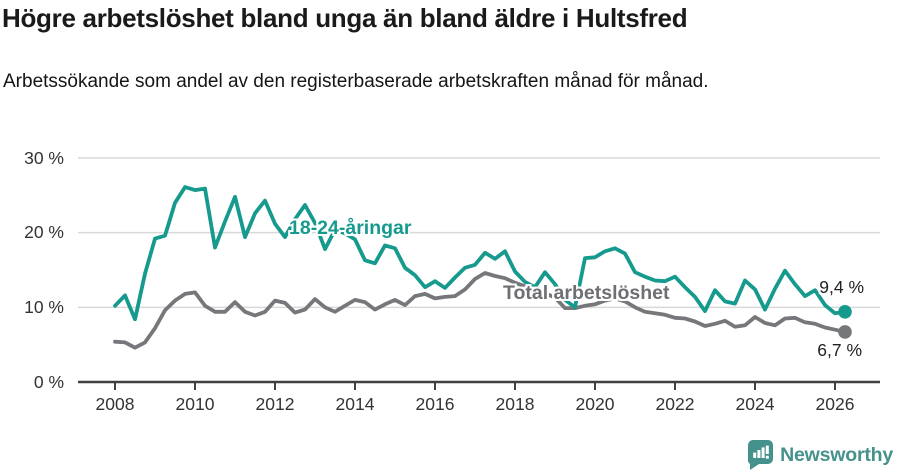 This screenshot has height=474, width=900. Describe the element at coordinates (515, 404) in the screenshot. I see `x-tick-label-2018: 2018` at that location.